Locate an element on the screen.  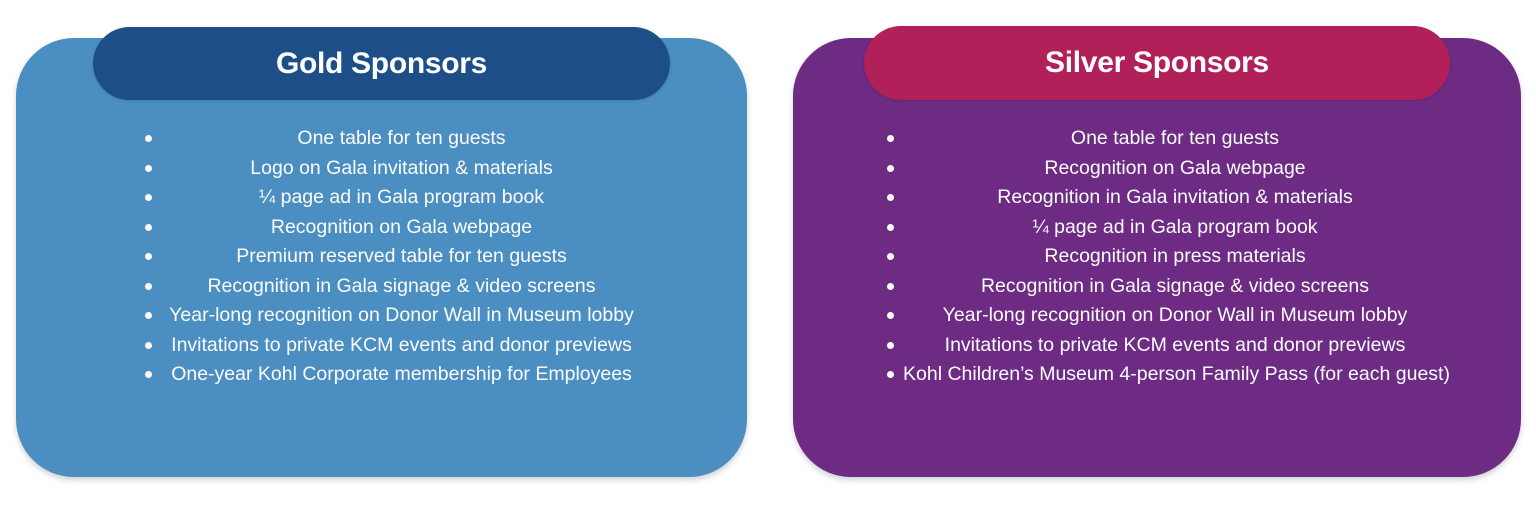
gold-card-header: Gold Sponsors is located at coordinates (381, 63).